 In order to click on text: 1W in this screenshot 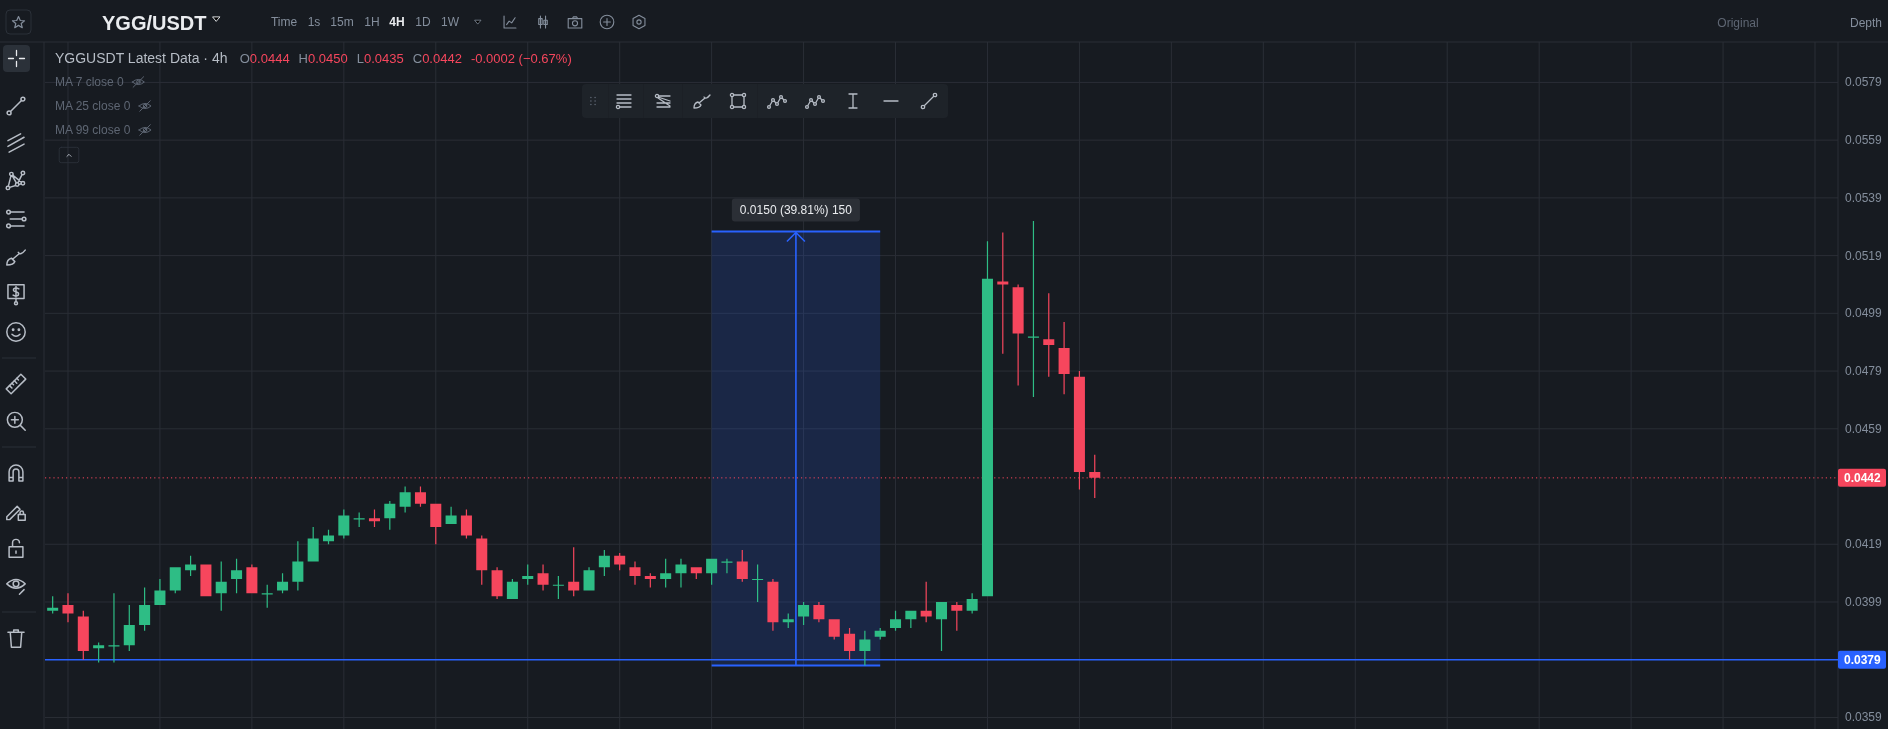, I will do `click(450, 22)`.